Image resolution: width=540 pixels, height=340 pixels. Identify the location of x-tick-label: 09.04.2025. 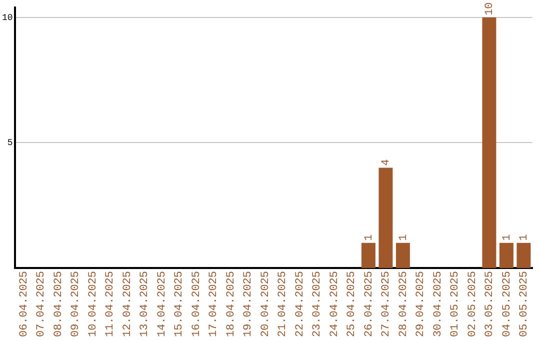
(76, 304).